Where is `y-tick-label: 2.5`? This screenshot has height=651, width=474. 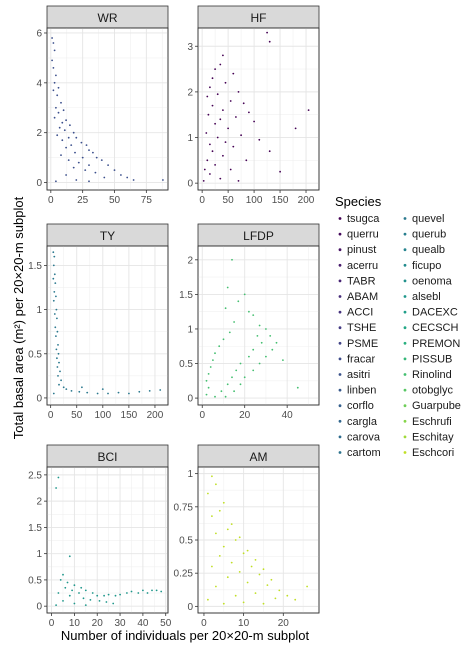 y-tick-label: 2.5 is located at coordinates (35, 475).